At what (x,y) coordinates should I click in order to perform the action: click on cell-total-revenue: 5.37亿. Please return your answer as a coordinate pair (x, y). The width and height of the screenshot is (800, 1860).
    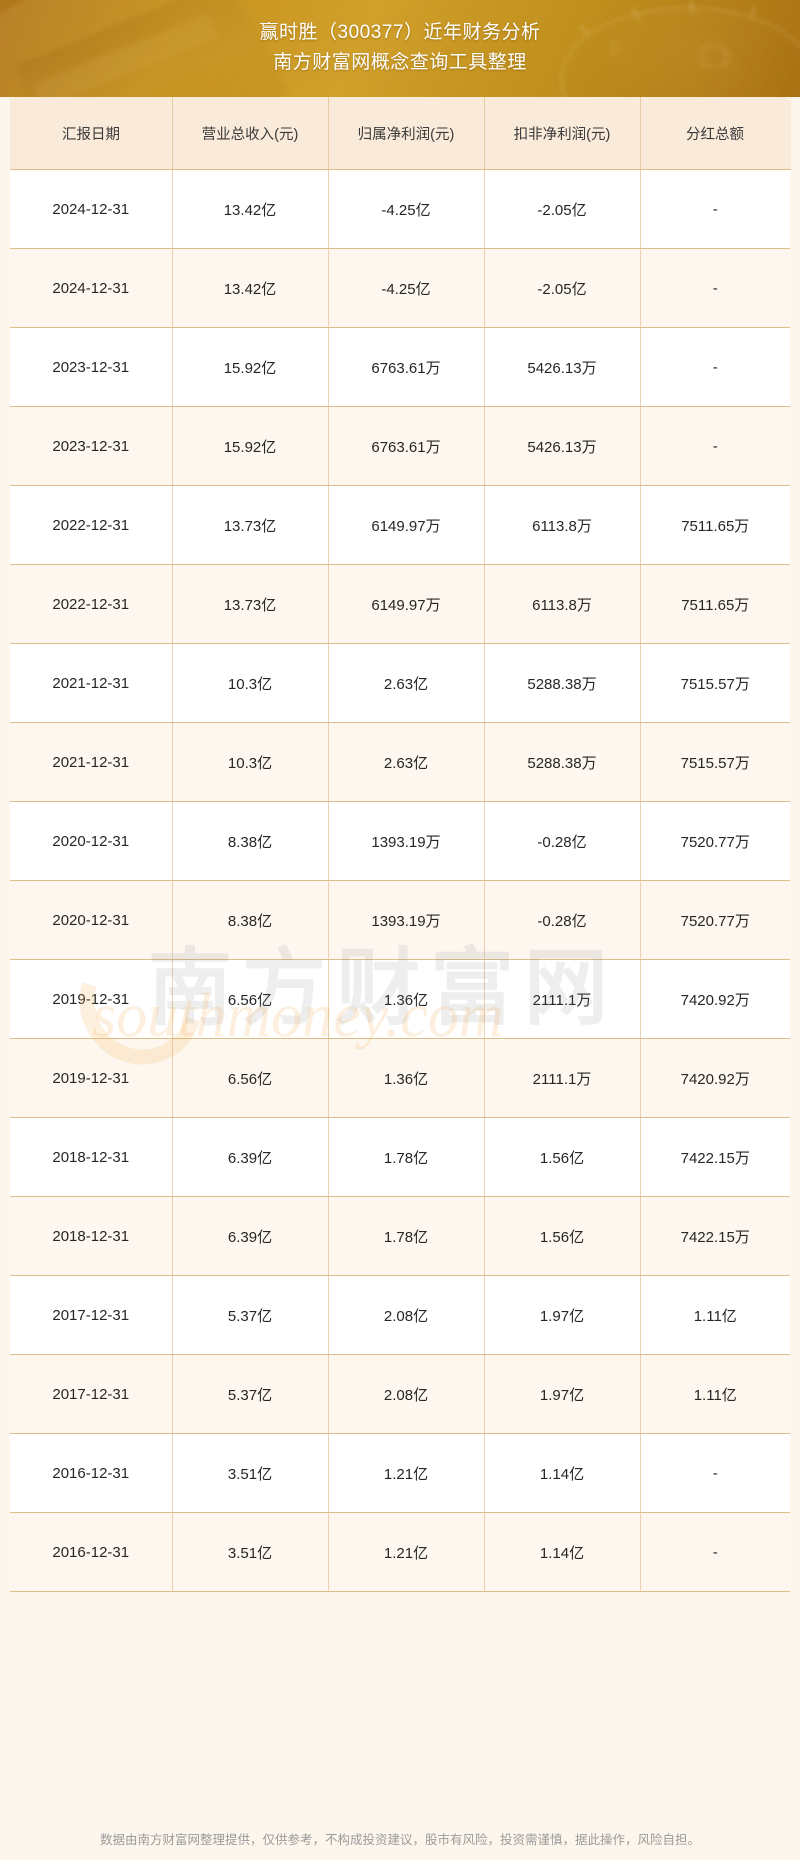
    Looking at the image, I should click on (250, 1394).